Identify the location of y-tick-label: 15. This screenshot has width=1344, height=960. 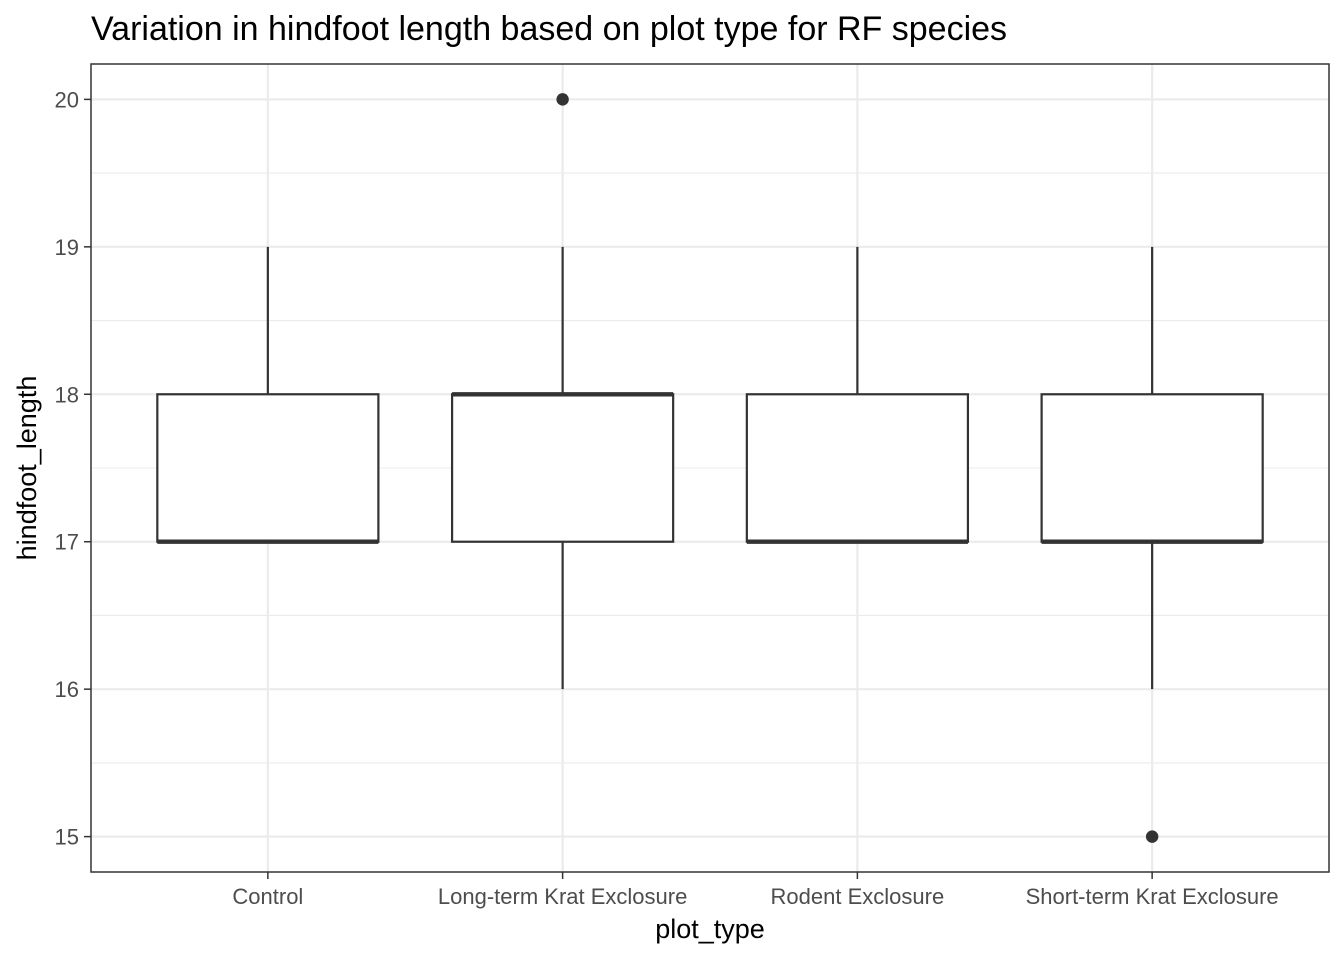
(67, 837).